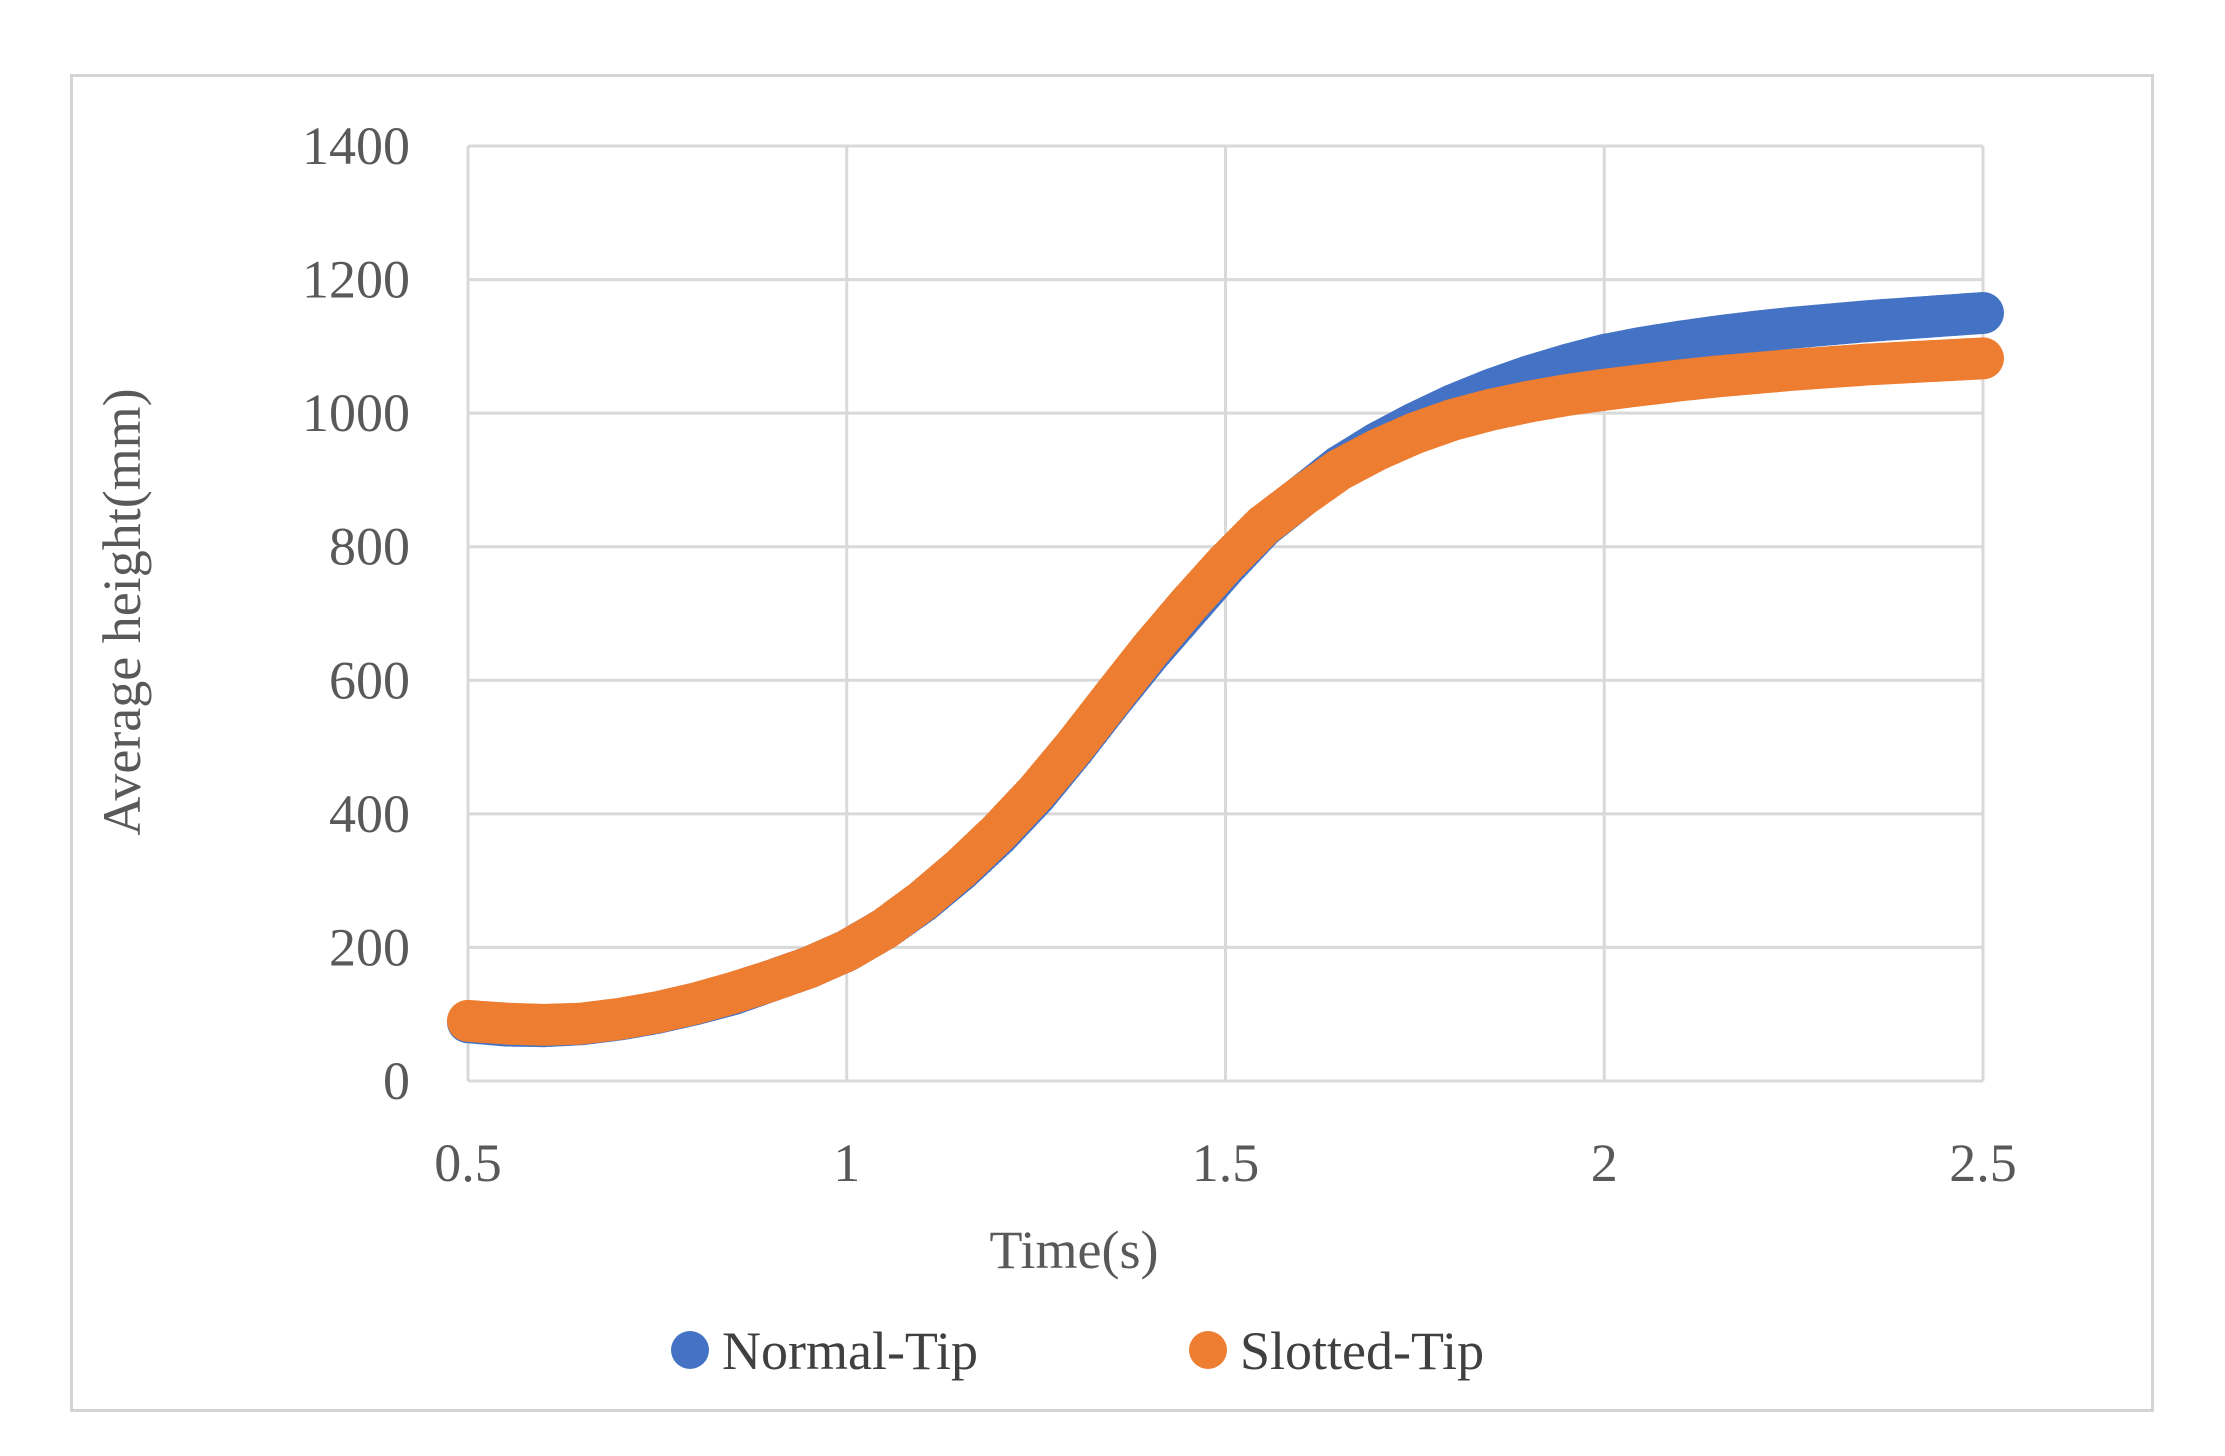 The height and width of the screenshot is (1456, 2225). I want to click on y-tick-label: 1000, so click(356, 413).